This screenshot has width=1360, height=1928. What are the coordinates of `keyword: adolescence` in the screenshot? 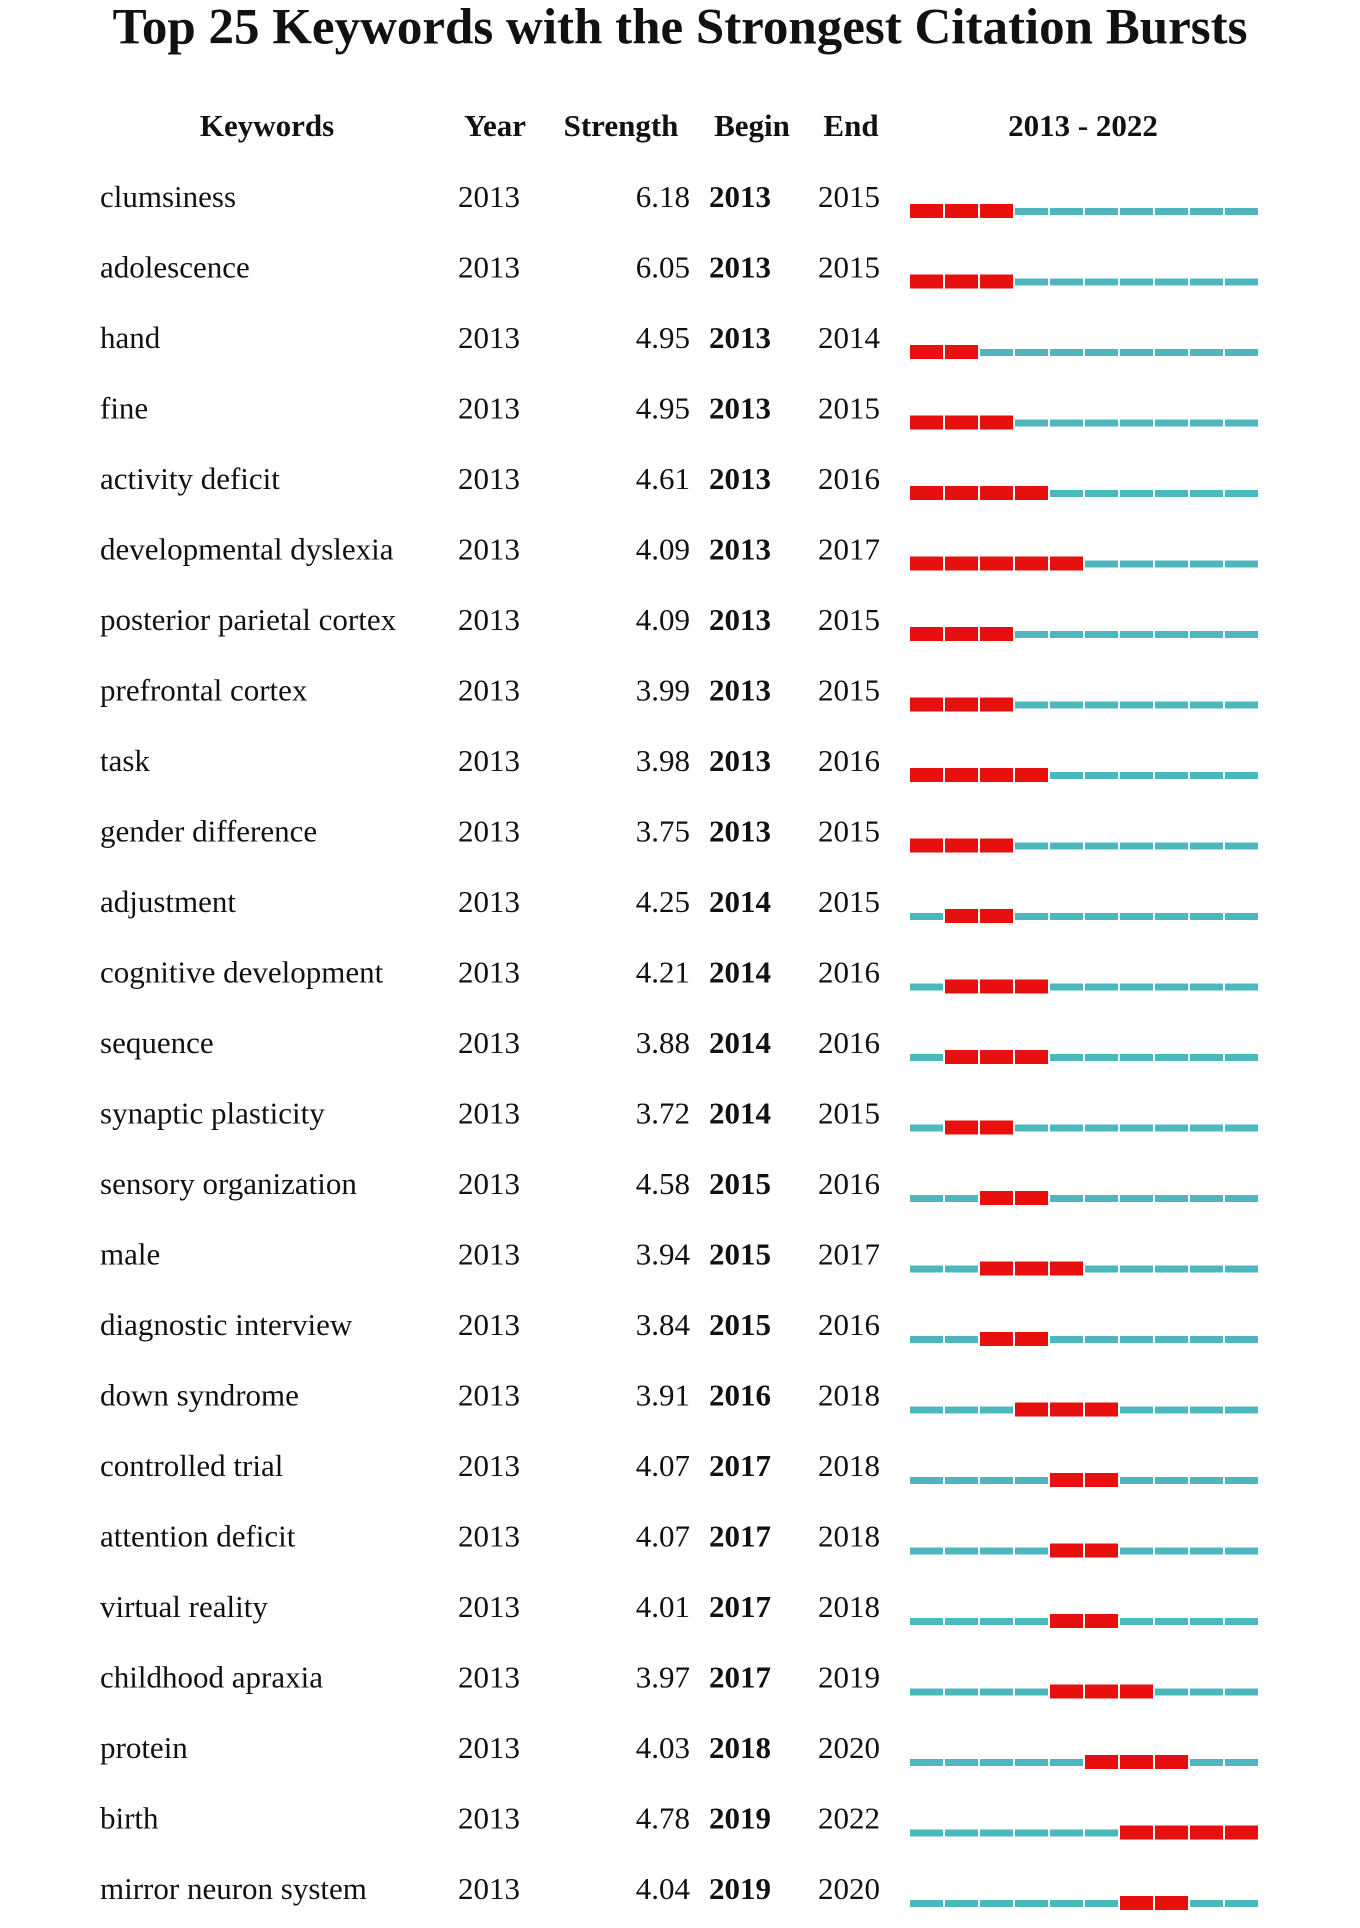 It's located at (175, 267).